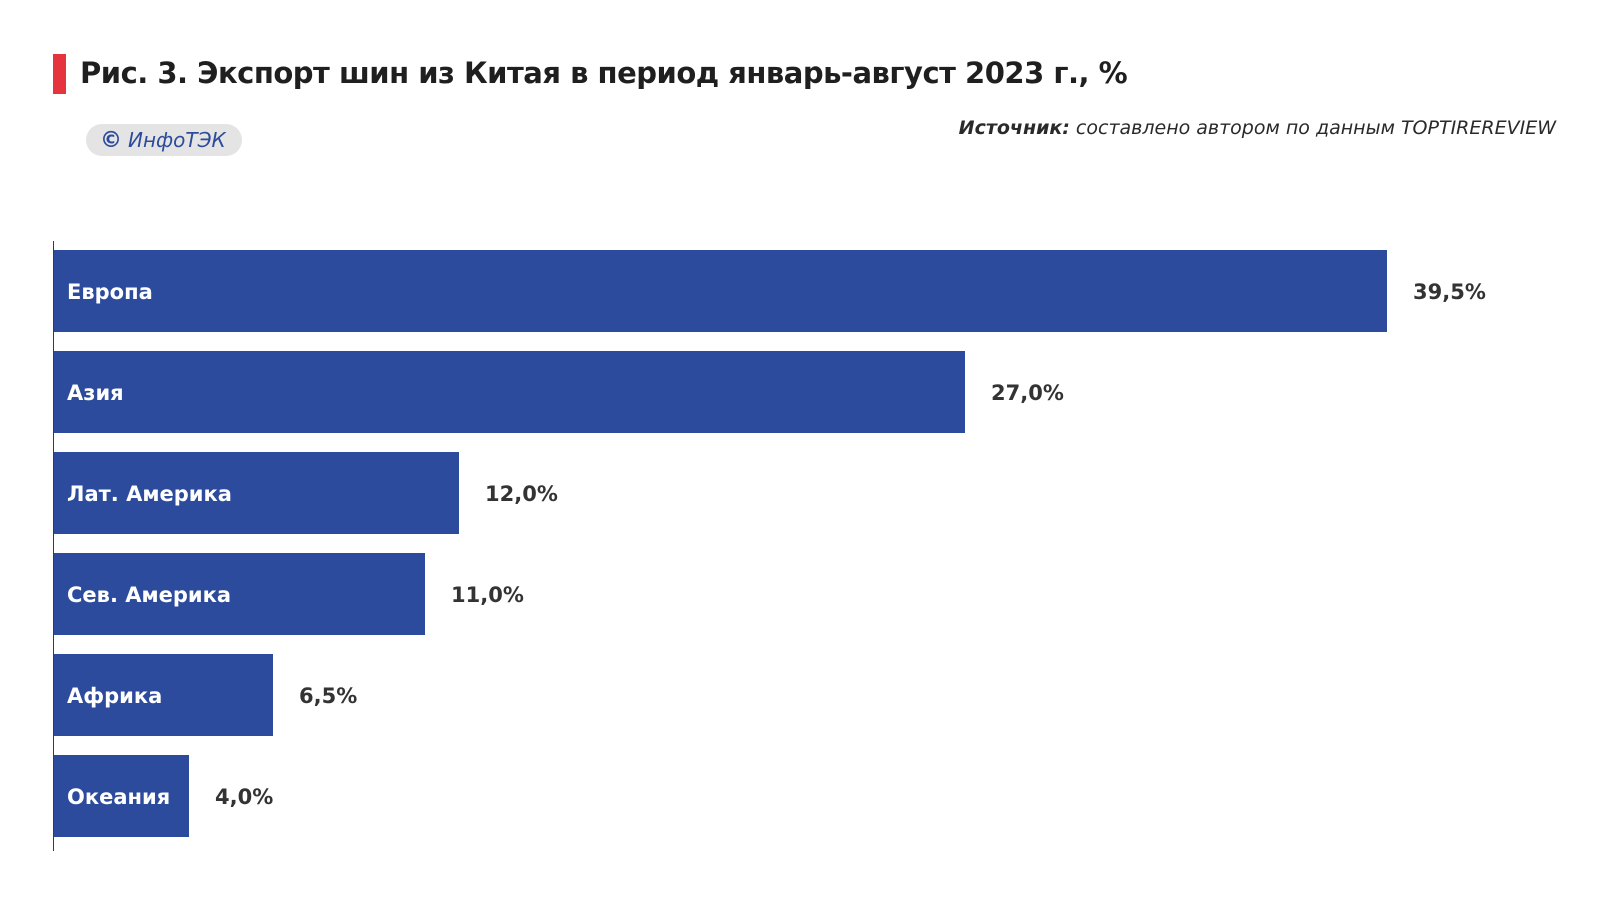  What do you see at coordinates (521, 494) in the screenshot?
I see `value-label-2: 12,0%` at bounding box center [521, 494].